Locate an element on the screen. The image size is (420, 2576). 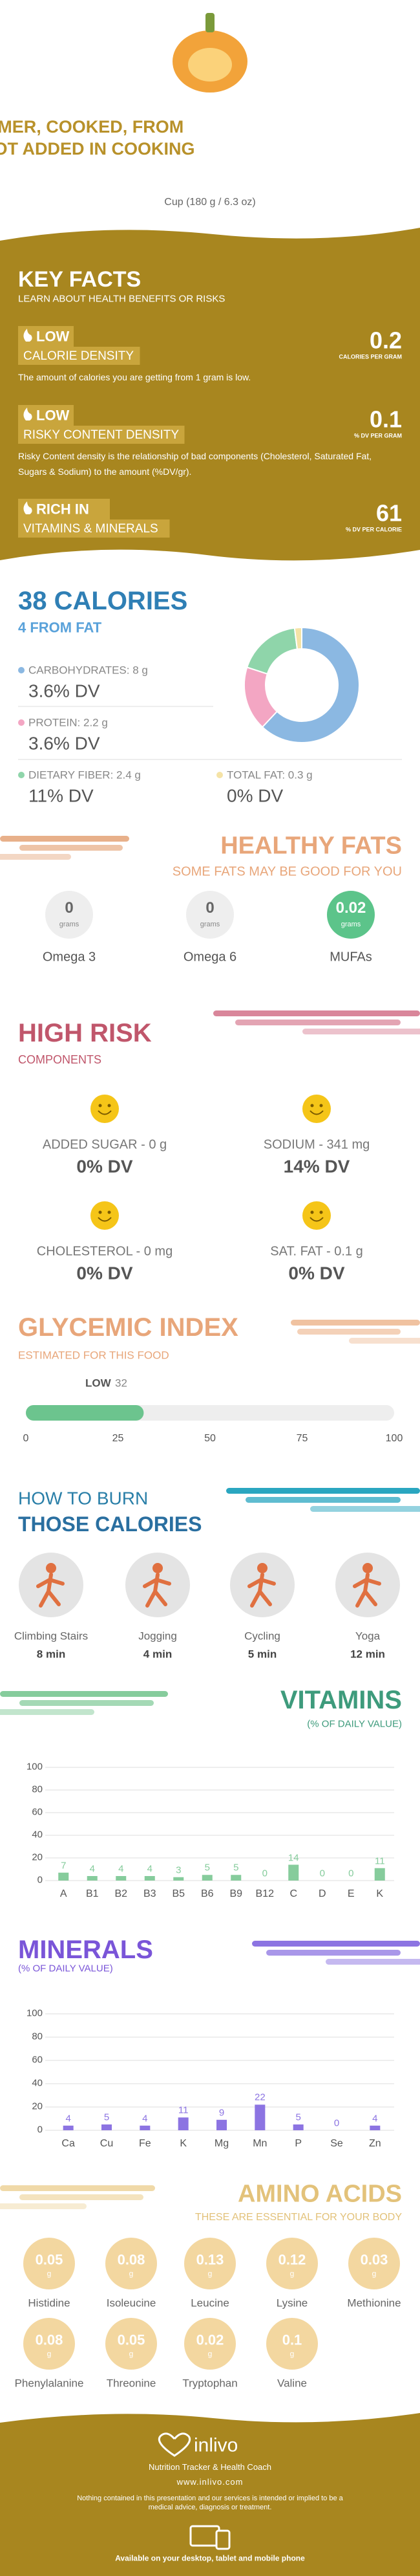
amino-label: Phenylalanine is located at coordinates (49, 2383).